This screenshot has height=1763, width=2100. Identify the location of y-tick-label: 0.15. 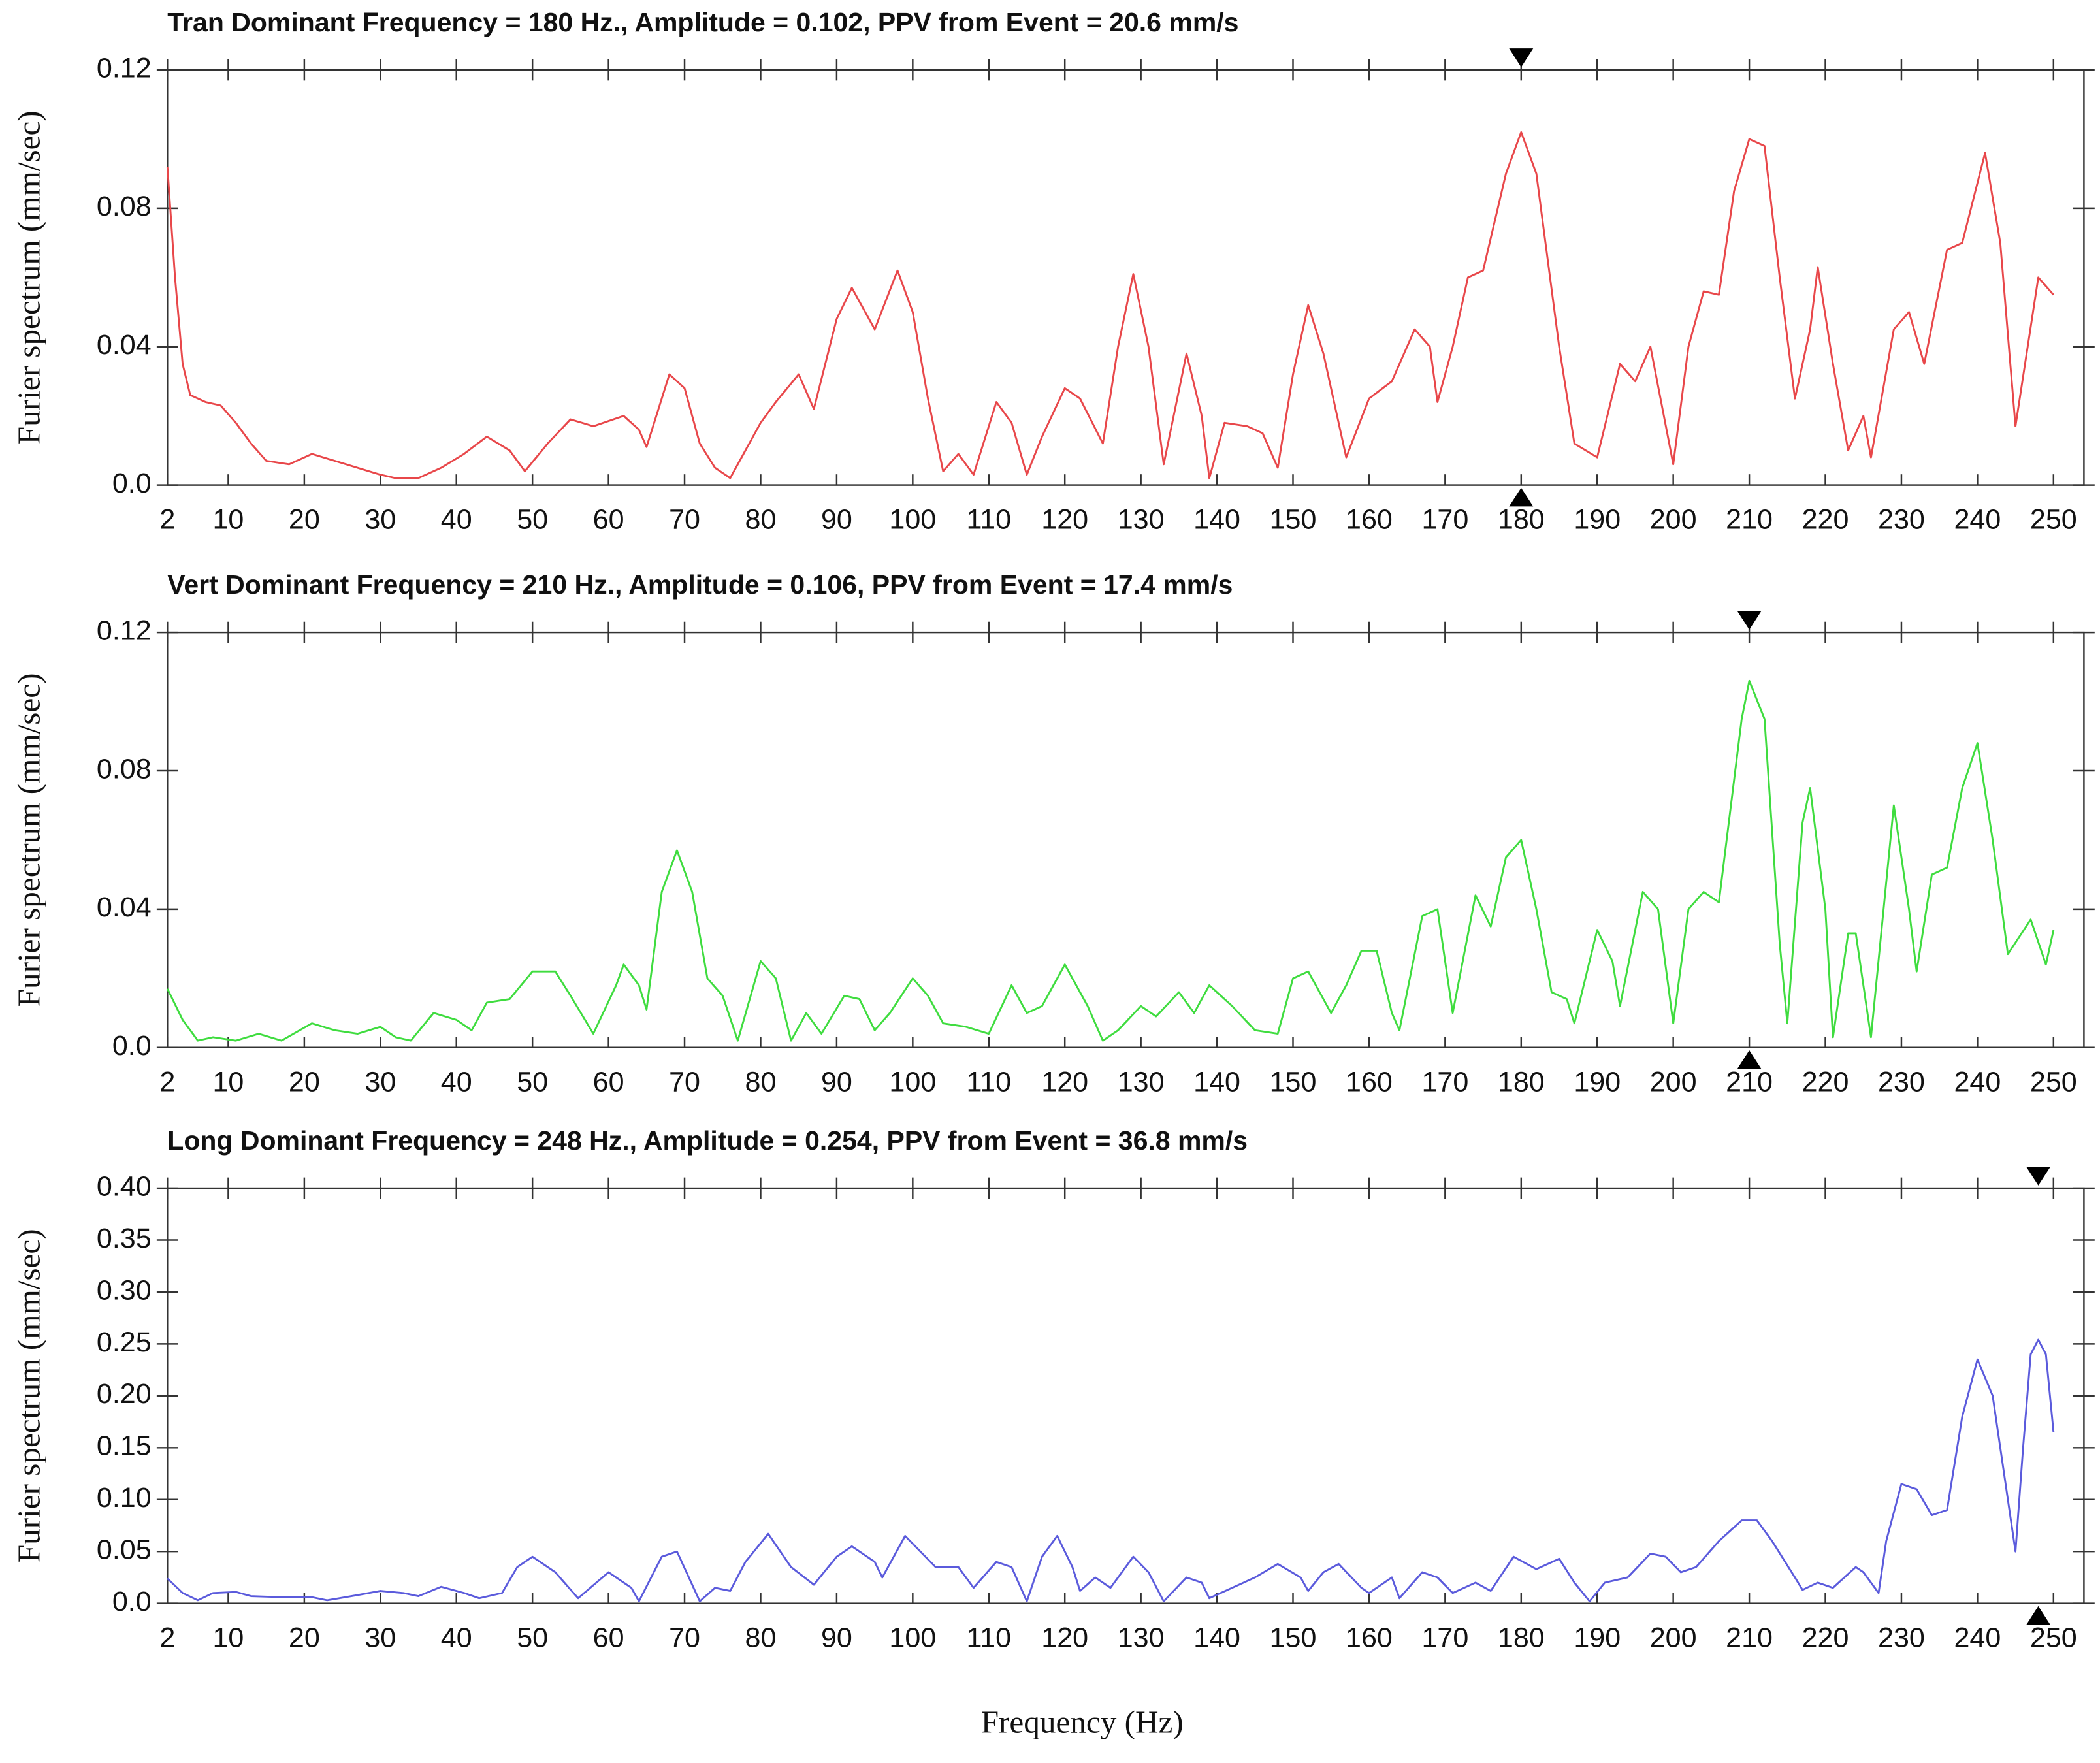
(124, 1446).